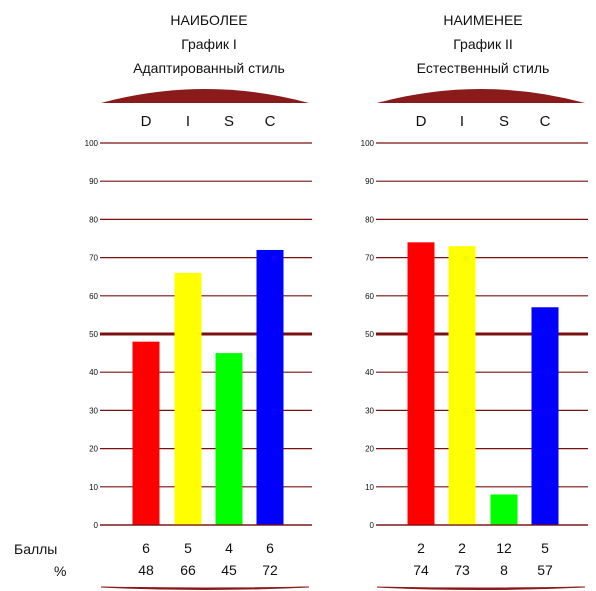  Describe the element at coordinates (146, 121) in the screenshot. I see `chart1-category-label-d: D` at that location.